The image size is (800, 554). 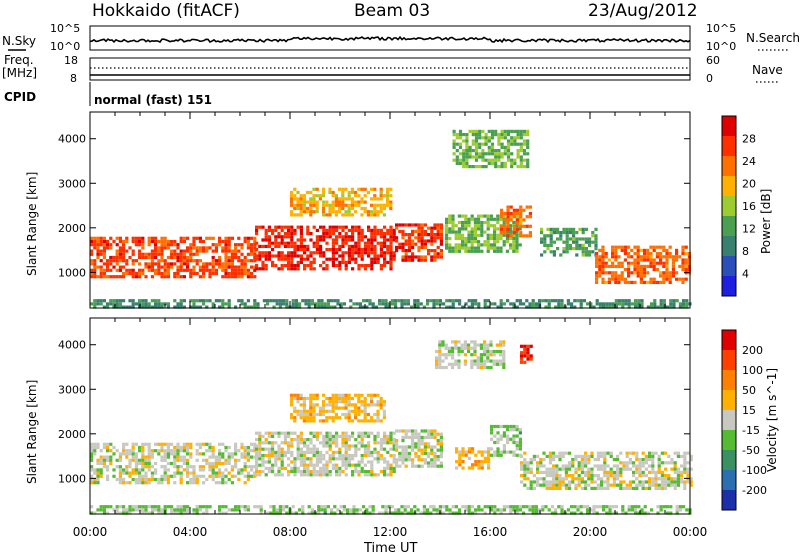 I want to click on nsearch-tick-bottom: 10^0, so click(x=721, y=46).